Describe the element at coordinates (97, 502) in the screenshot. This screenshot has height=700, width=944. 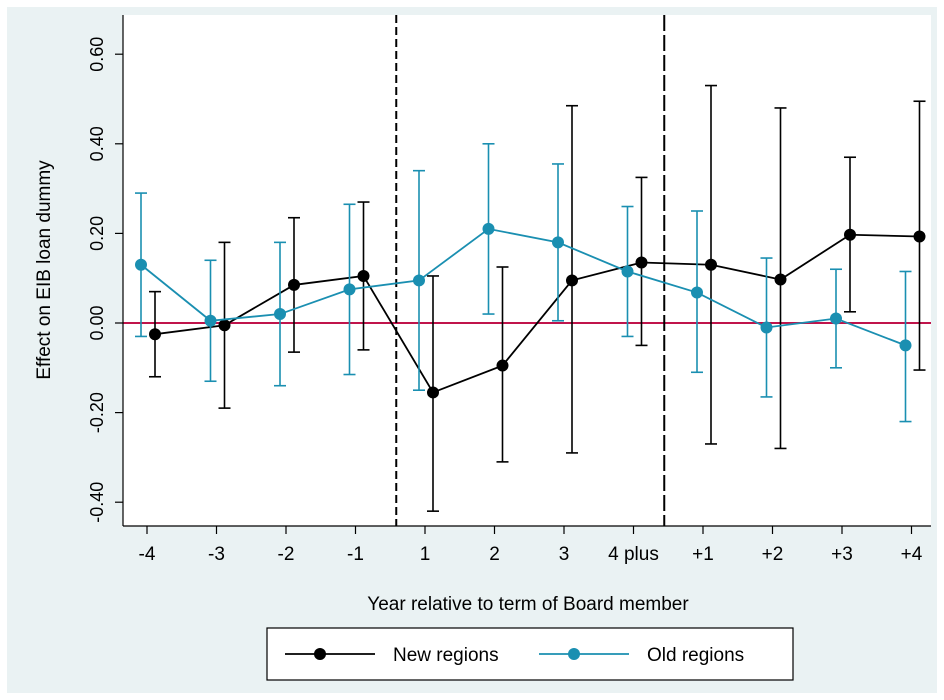
I see `y-tick-label: -0.40` at that location.